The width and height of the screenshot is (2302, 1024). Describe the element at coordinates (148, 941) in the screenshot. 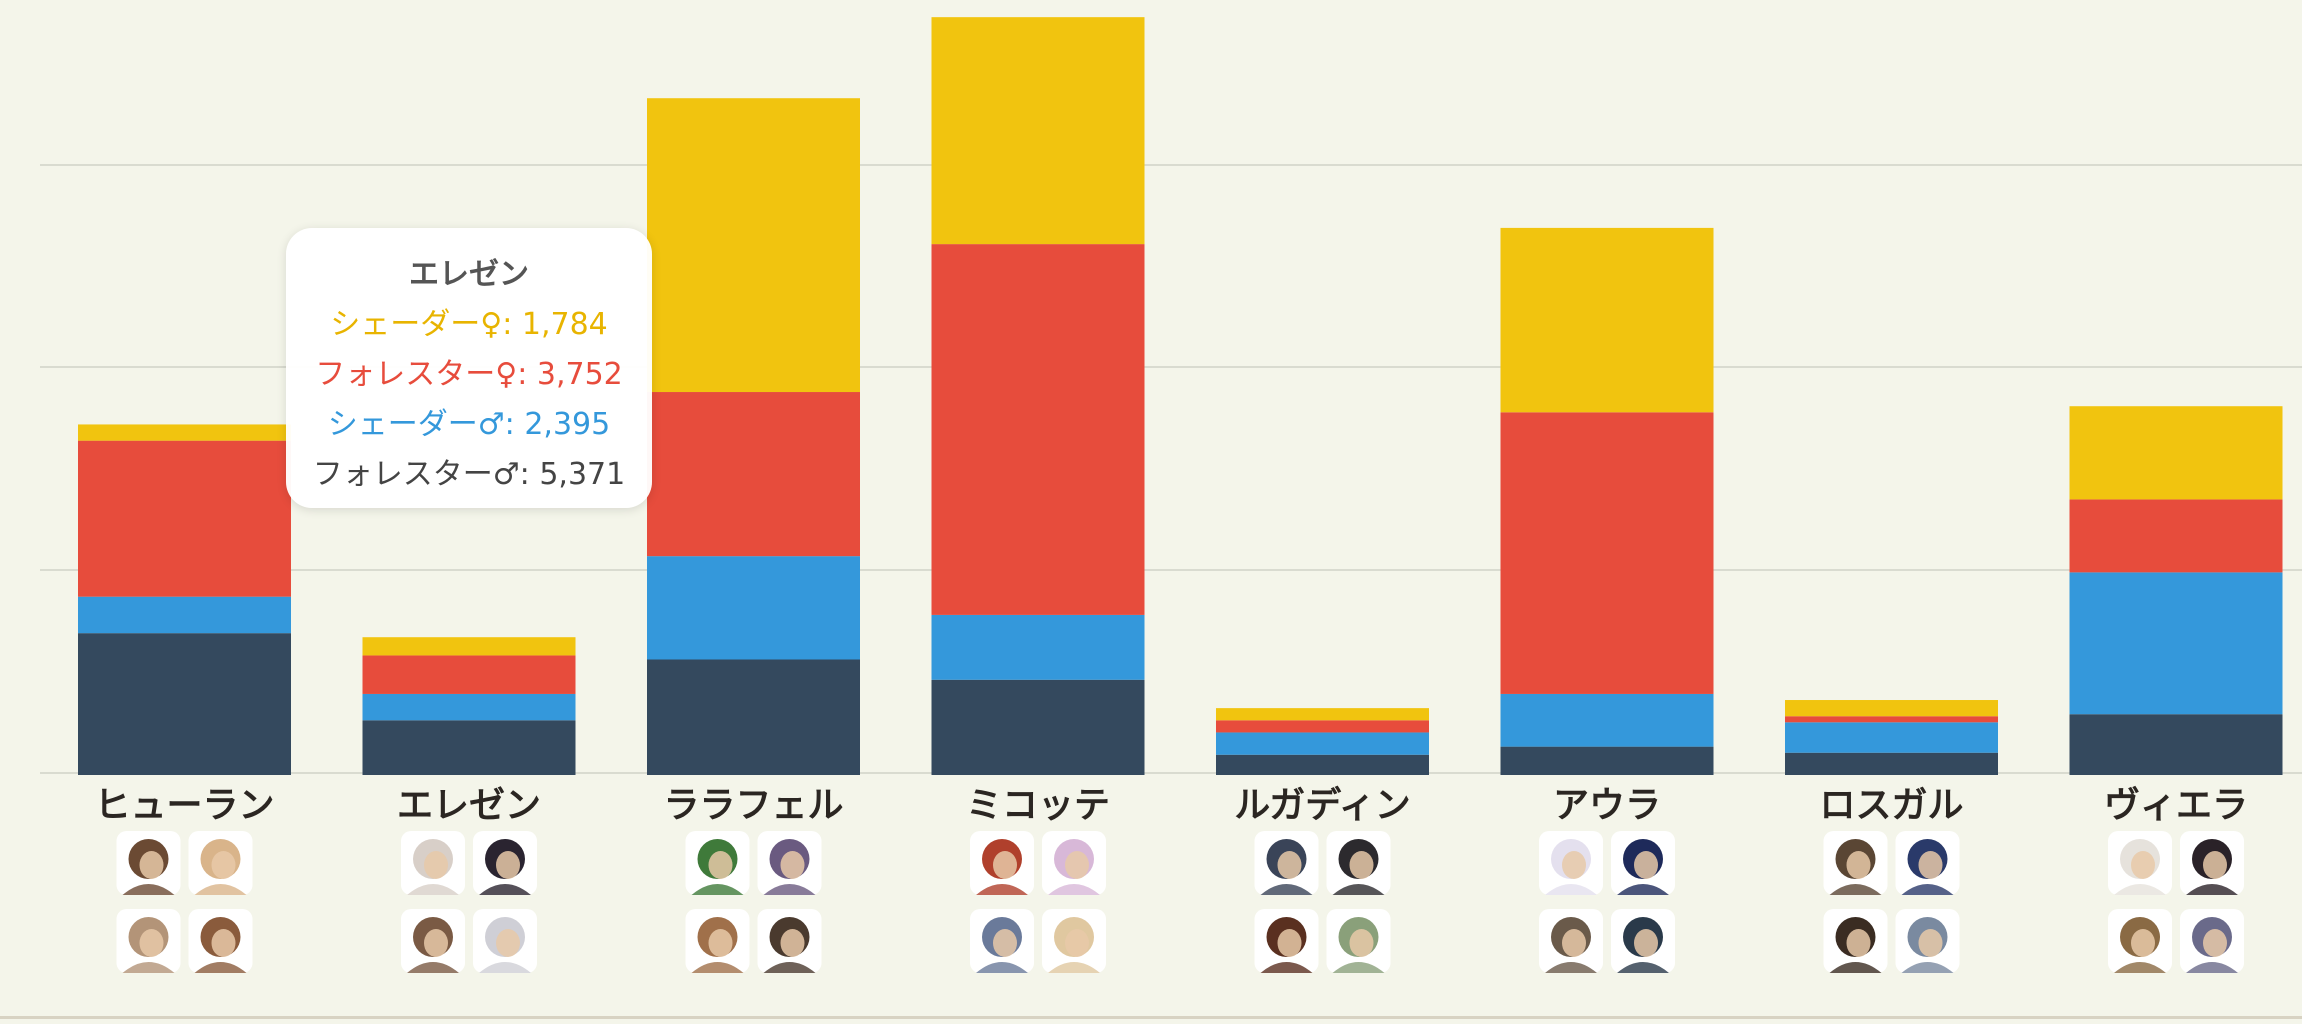

I see `hyur-male-midlander-icon` at that location.